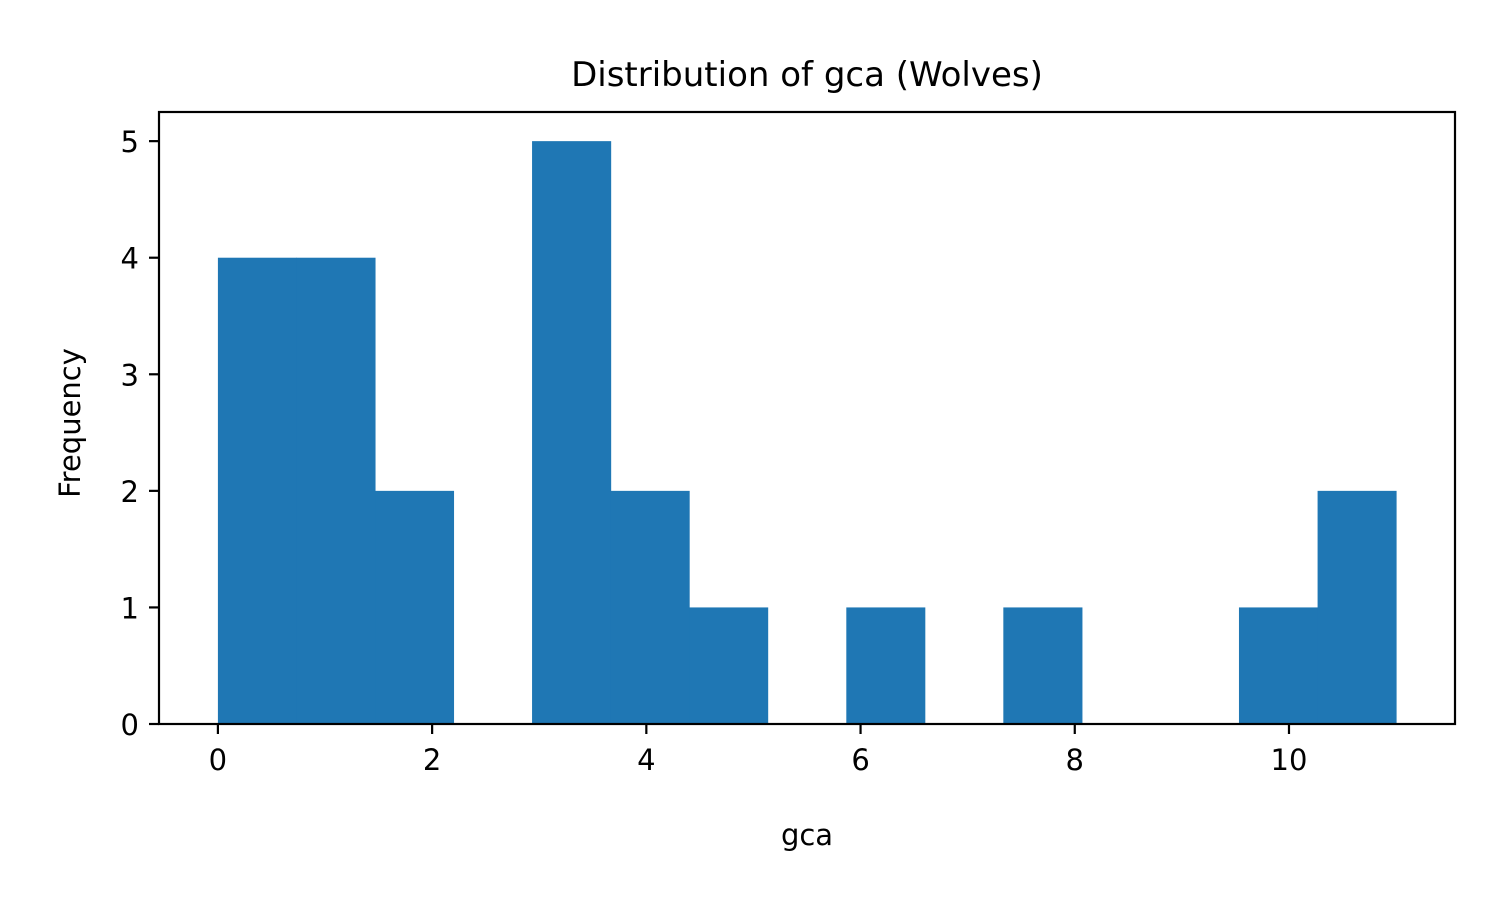  Describe the element at coordinates (70, 423) in the screenshot. I see `y-axis-label: Frequency` at that location.